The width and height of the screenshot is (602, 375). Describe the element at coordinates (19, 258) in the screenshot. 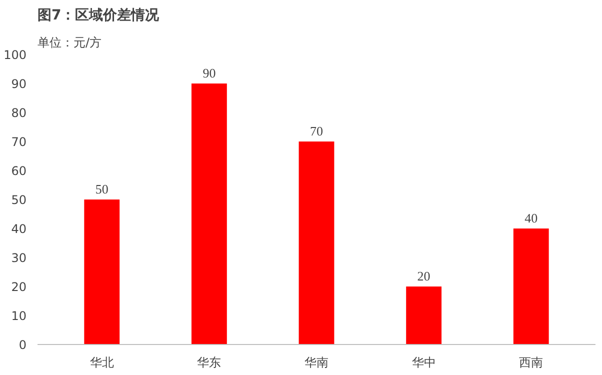

I see `y-tick-label: 30` at that location.